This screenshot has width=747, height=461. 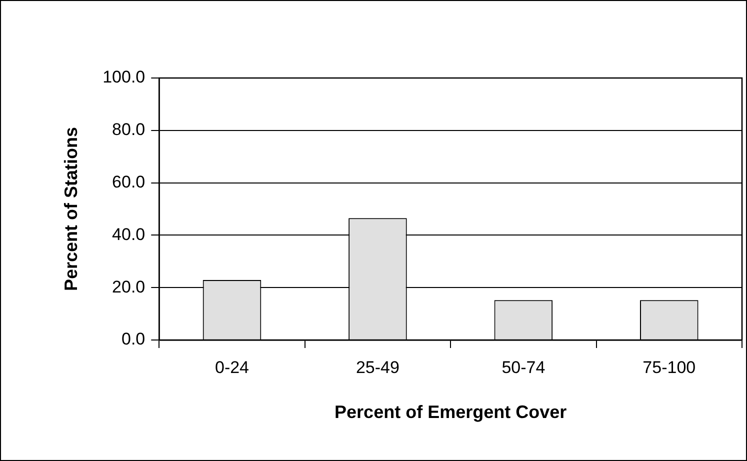 What do you see at coordinates (450, 412) in the screenshot?
I see `x-axis-title: Percent of Emergent Cover` at bounding box center [450, 412].